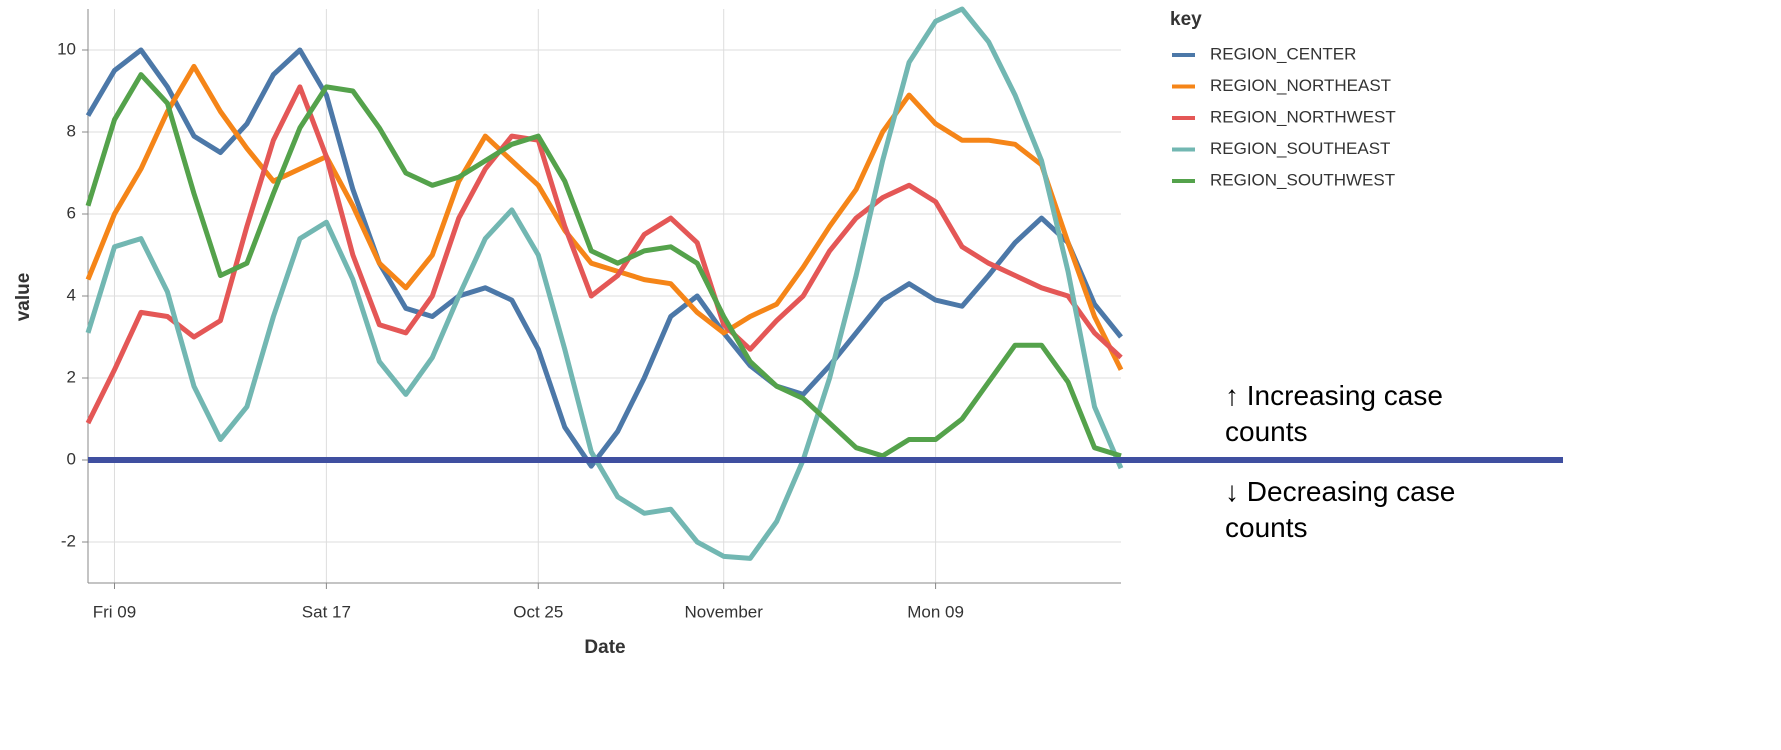 The height and width of the screenshot is (750, 1781). I want to click on y-tick-label: 0, so click(71, 458).